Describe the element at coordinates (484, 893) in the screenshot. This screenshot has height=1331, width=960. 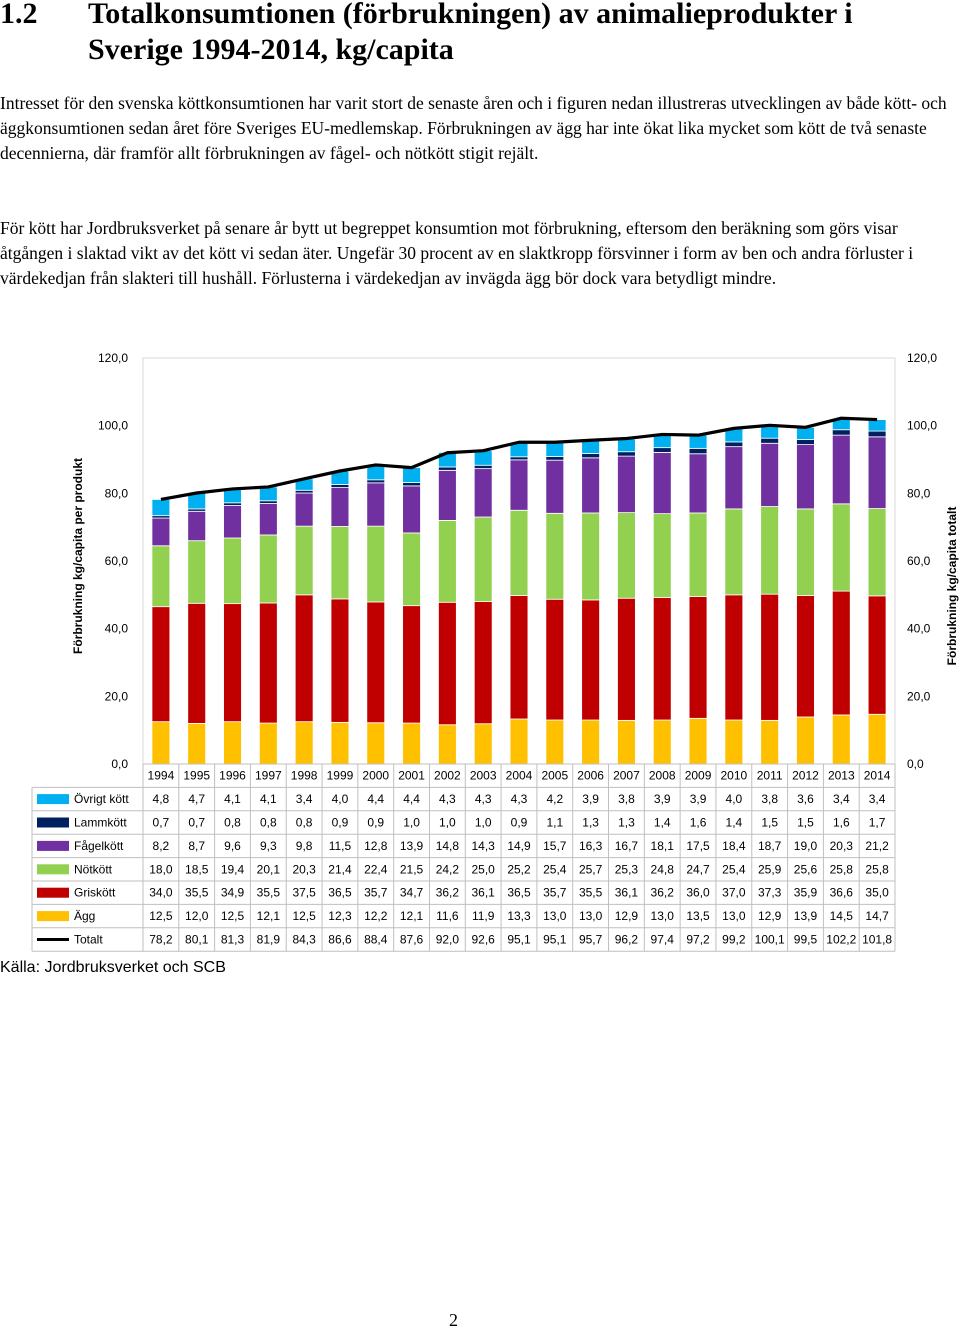
I see `table-cell: 36,1` at that location.